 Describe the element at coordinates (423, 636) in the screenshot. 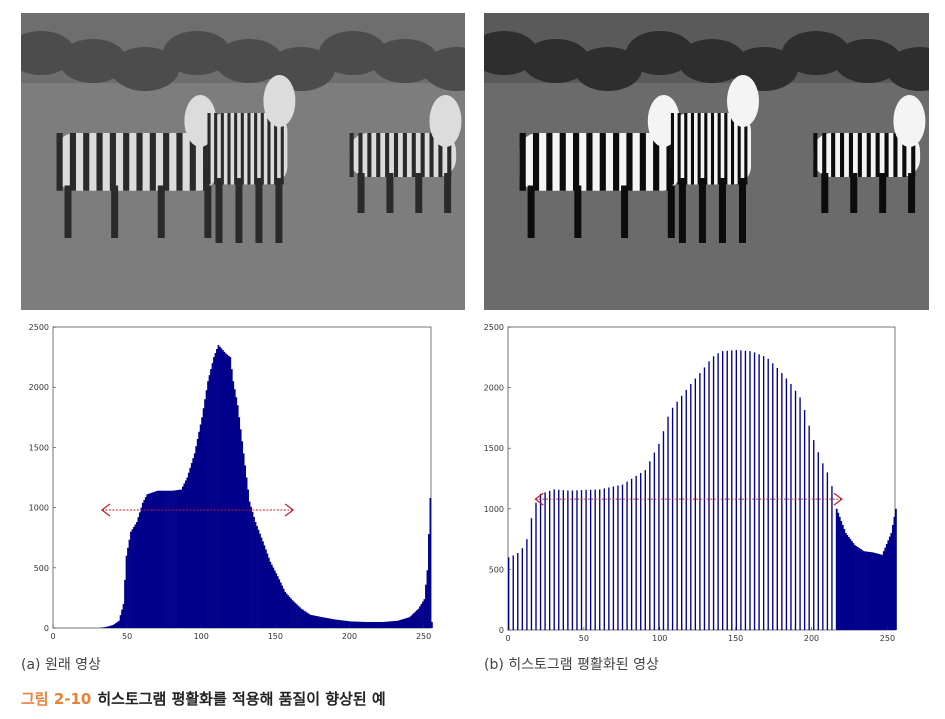

I see `x-tick-label: 250` at that location.